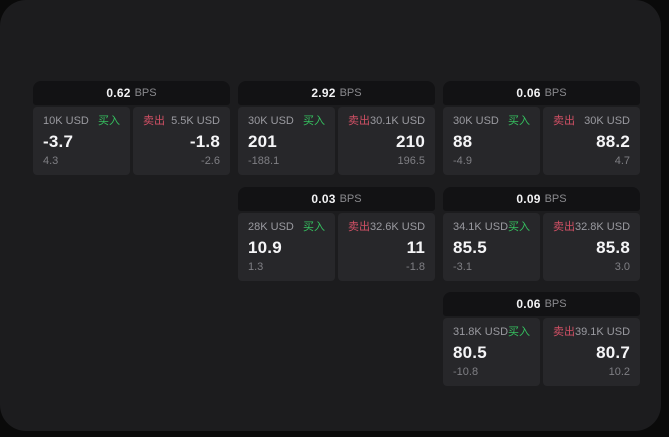  I want to click on spread-value: 0.03, so click(323, 199).